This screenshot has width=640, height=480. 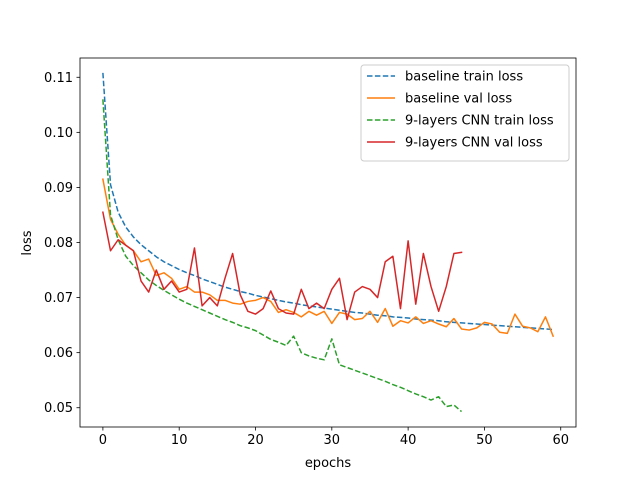 What do you see at coordinates (328, 463) in the screenshot?
I see `x-axis-label: epochs` at bounding box center [328, 463].